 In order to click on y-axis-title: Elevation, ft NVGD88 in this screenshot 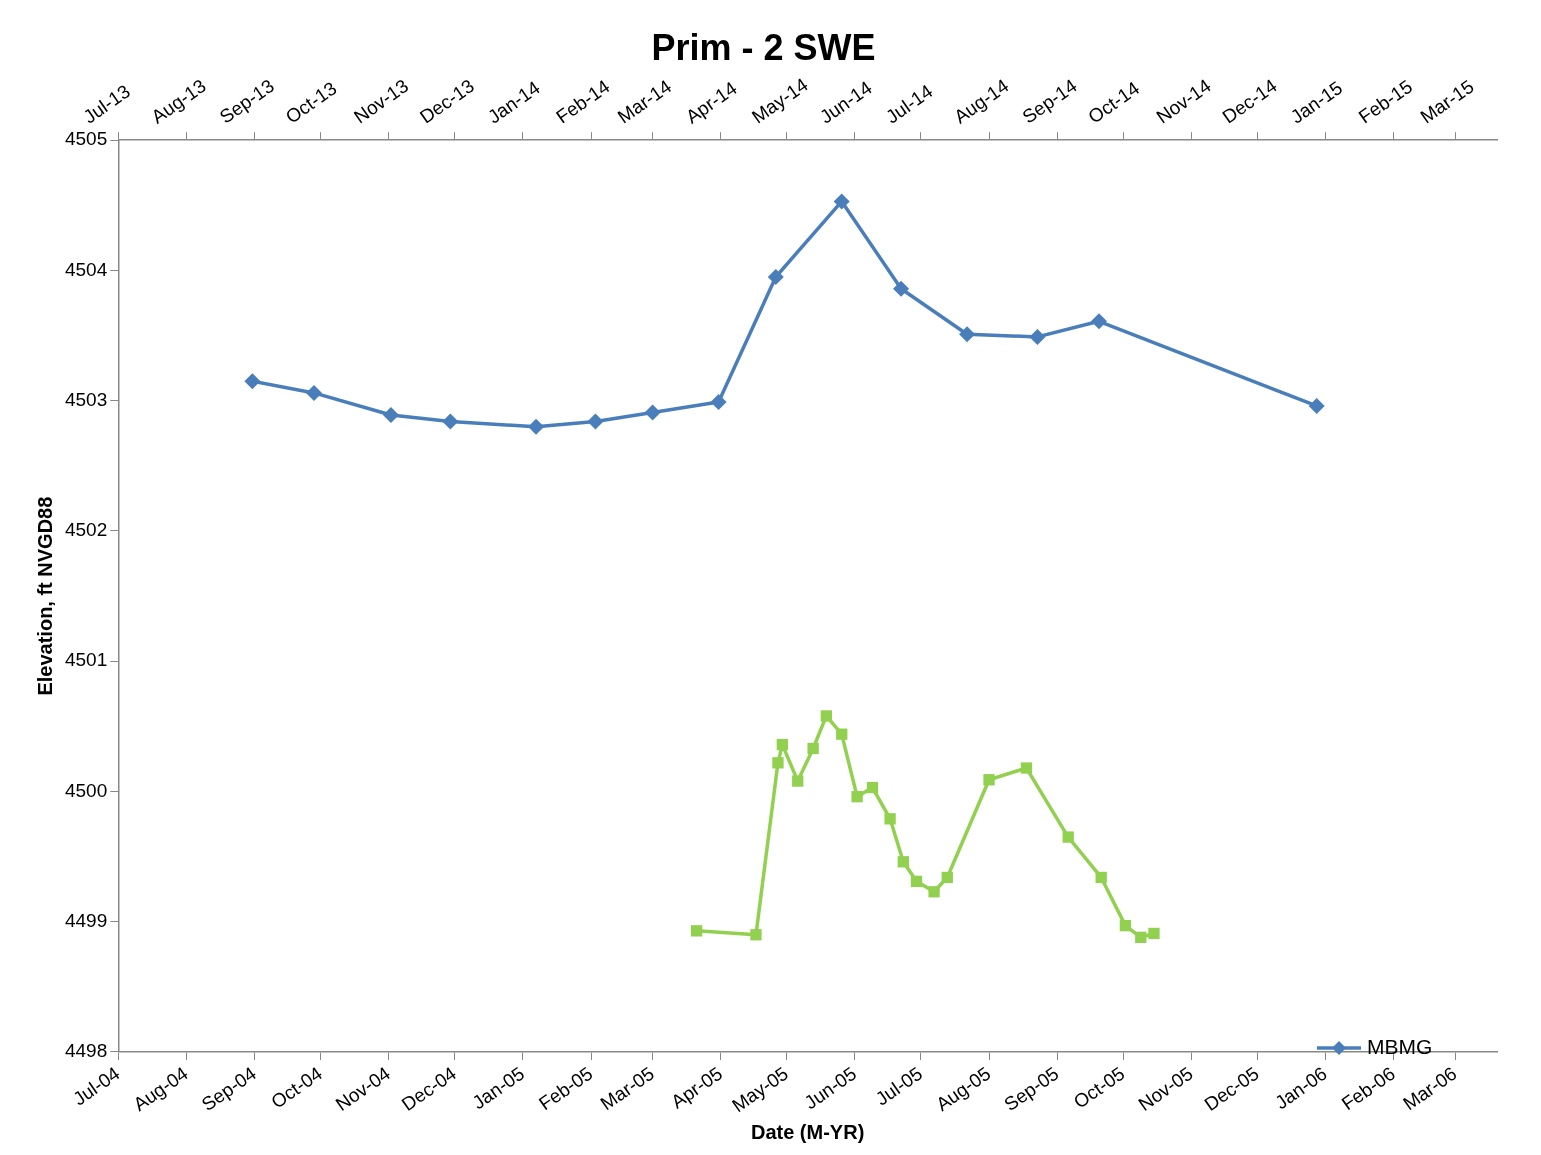, I will do `click(44, 596)`.